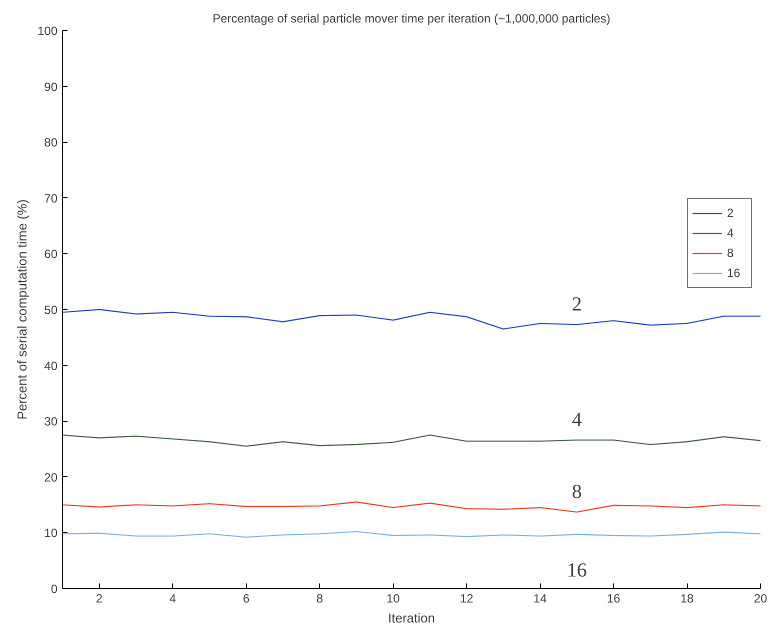 The height and width of the screenshot is (631, 780). What do you see at coordinates (54, 589) in the screenshot?
I see `y-tick-label: 0` at bounding box center [54, 589].